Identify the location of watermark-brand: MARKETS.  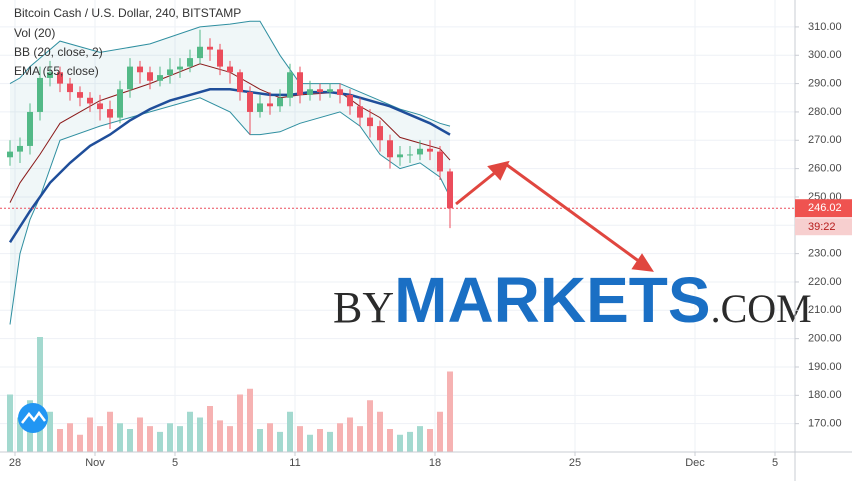
(552, 300).